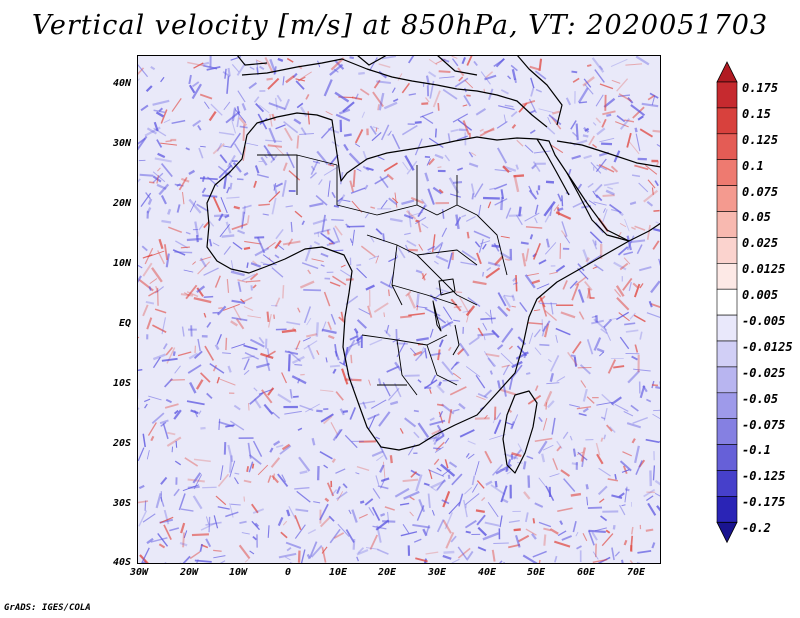 The image size is (800, 618). Describe the element at coordinates (387, 572) in the screenshot. I see `lon-label-20e: 20E` at that location.